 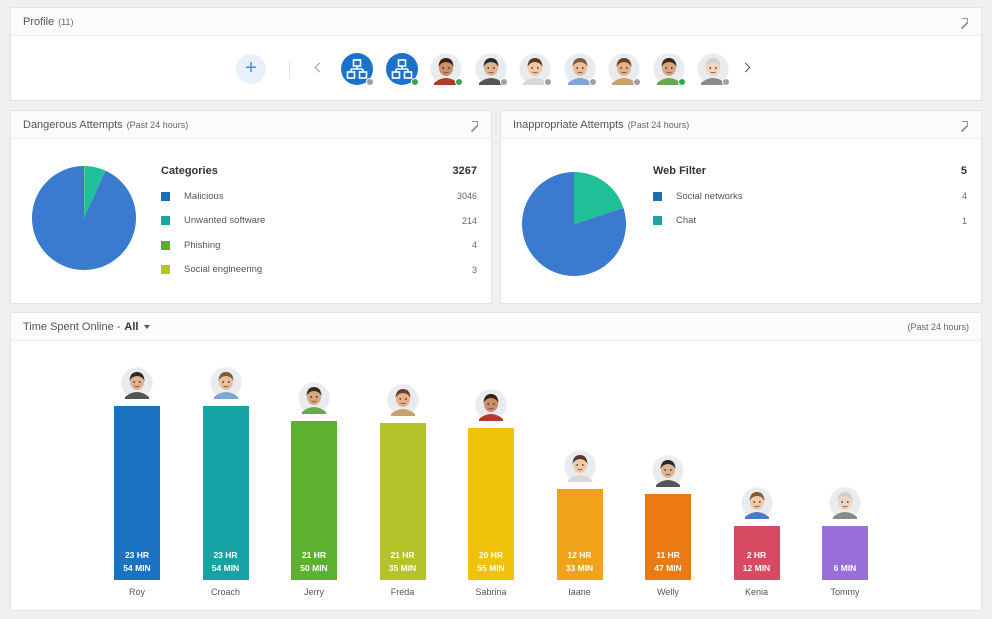 I want to click on profile-panel: Profile (11) +, so click(x=496, y=54).